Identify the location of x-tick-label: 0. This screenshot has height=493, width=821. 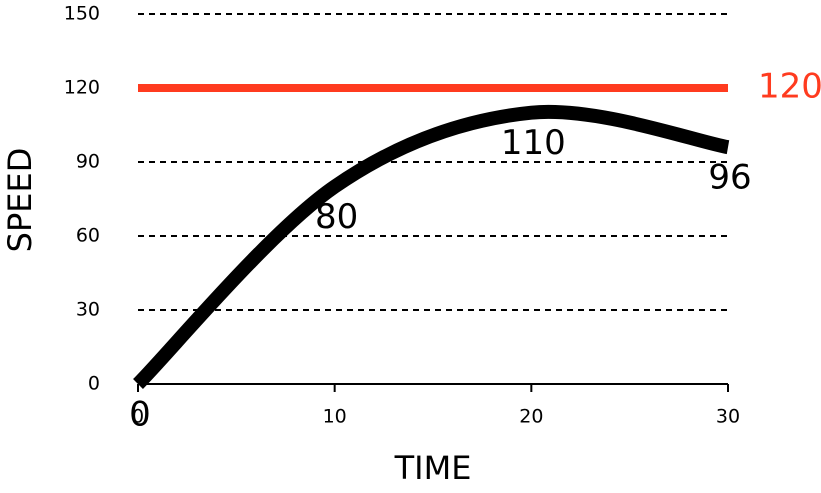
(138, 417).